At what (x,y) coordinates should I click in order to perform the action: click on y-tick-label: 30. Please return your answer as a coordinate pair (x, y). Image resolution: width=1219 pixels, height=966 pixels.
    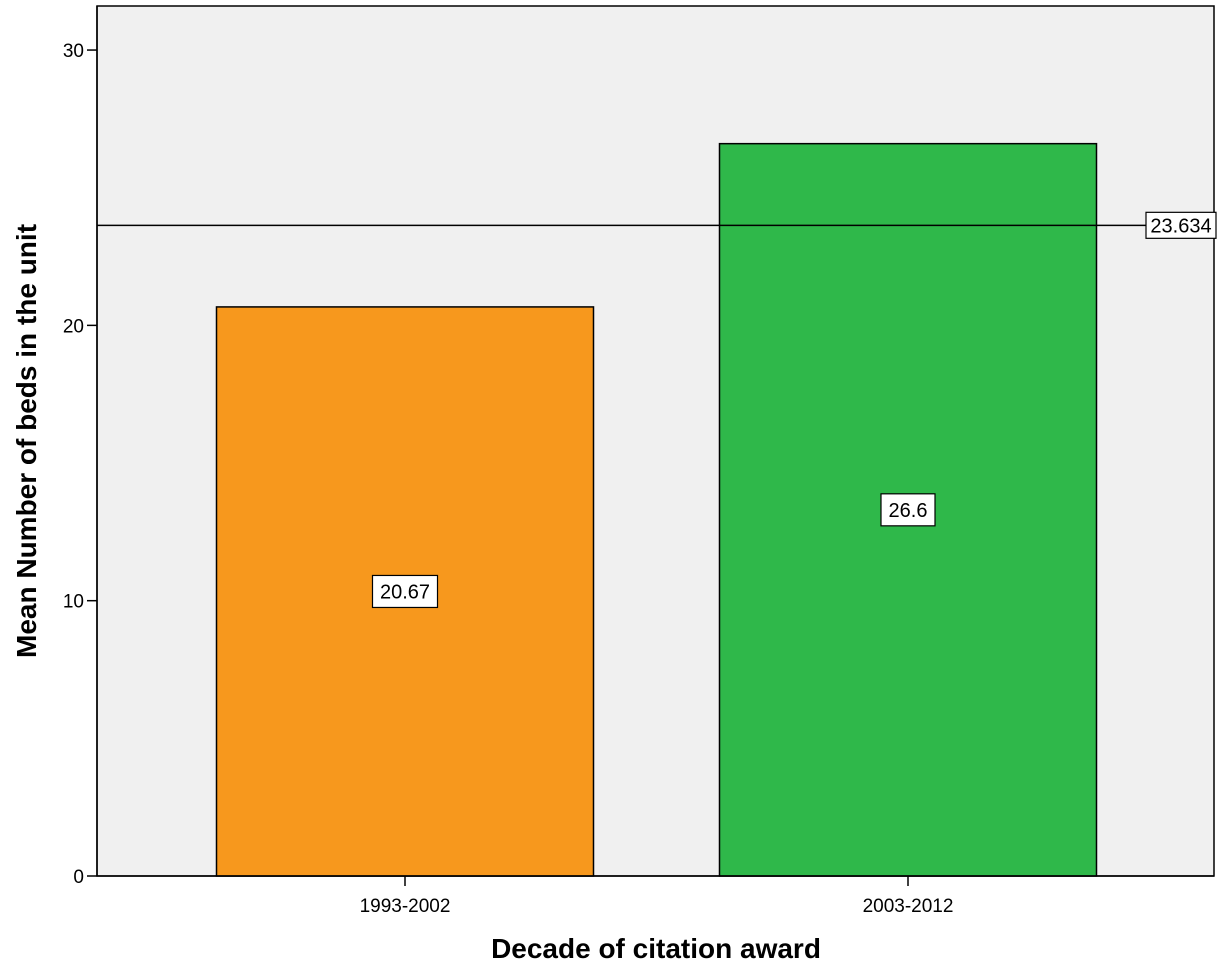
    Looking at the image, I should click on (73, 51).